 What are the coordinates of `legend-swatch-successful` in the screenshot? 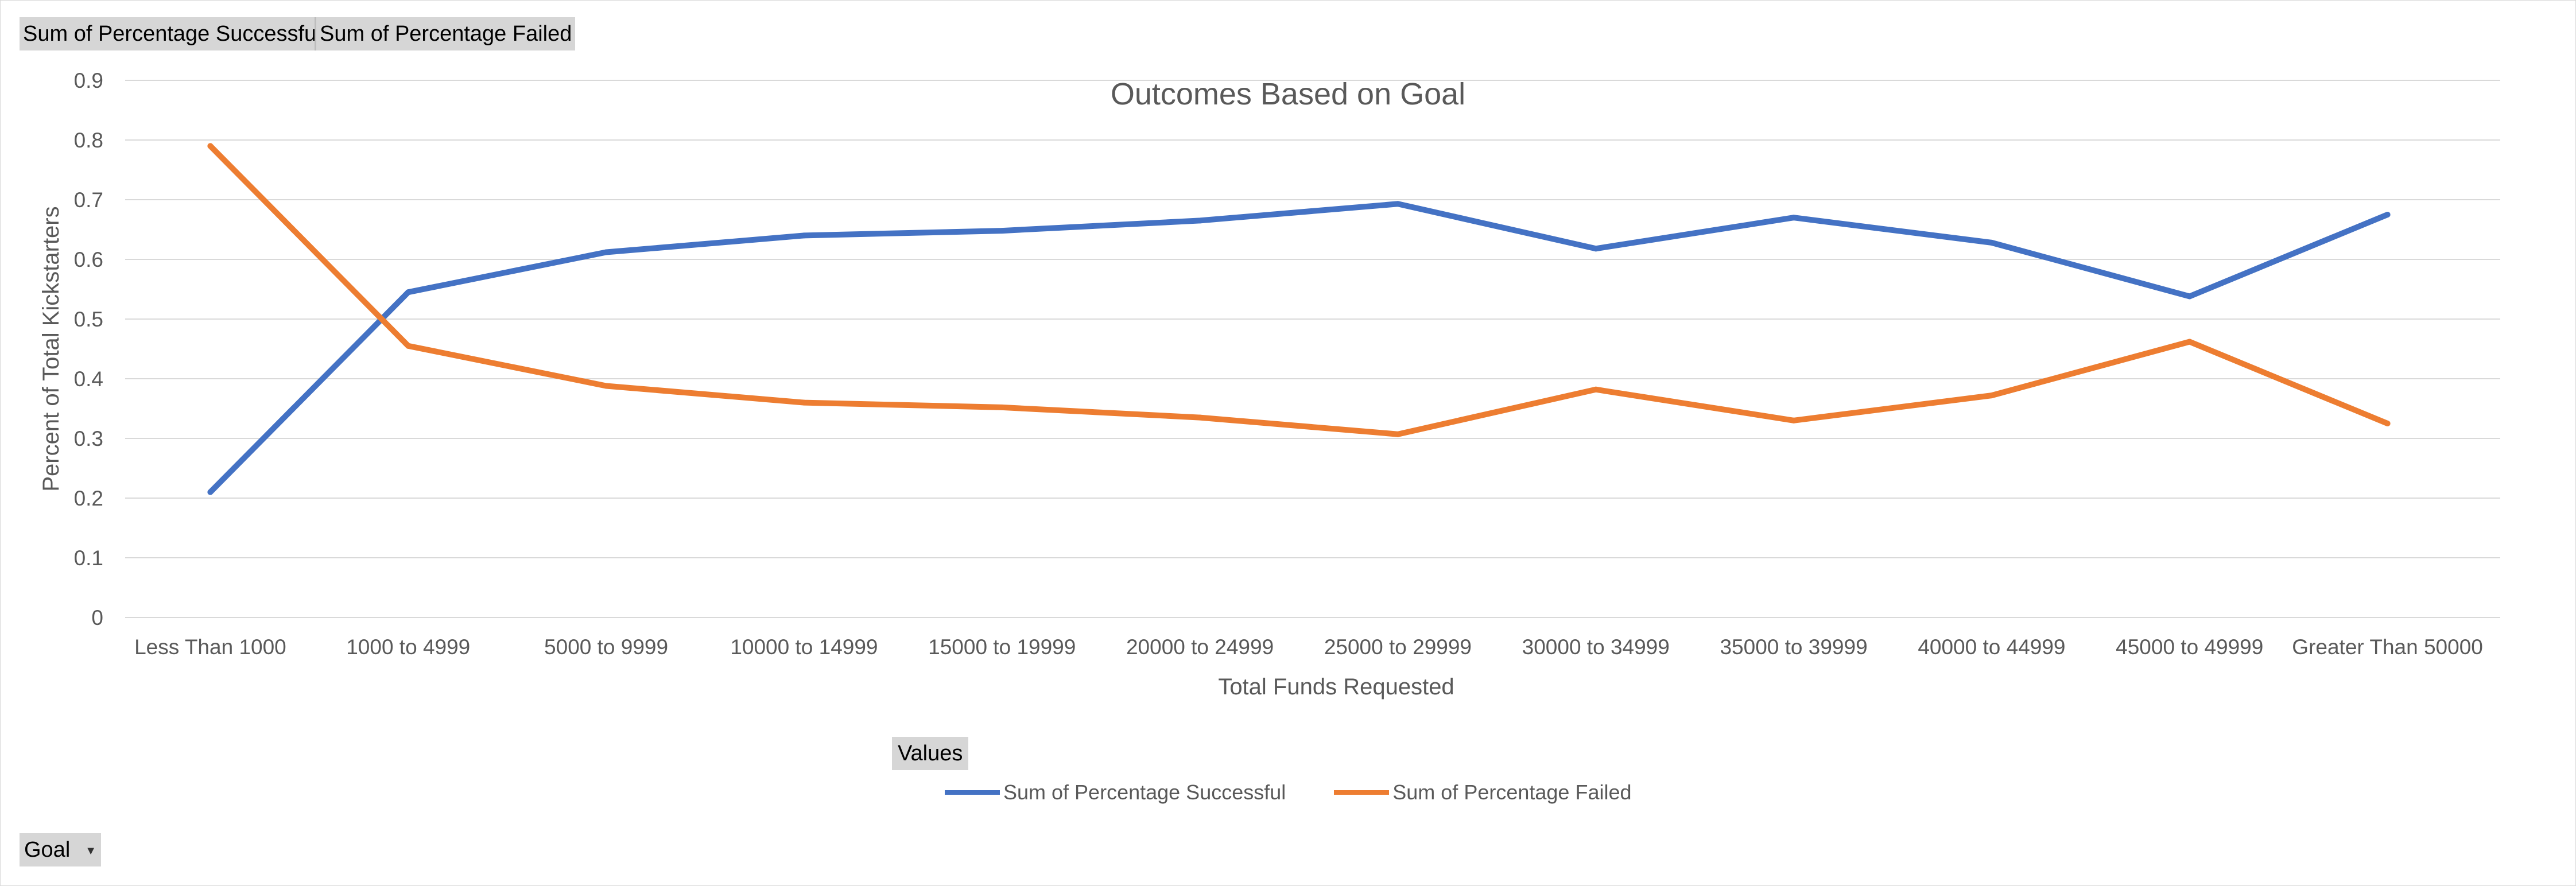 It's located at (972, 792).